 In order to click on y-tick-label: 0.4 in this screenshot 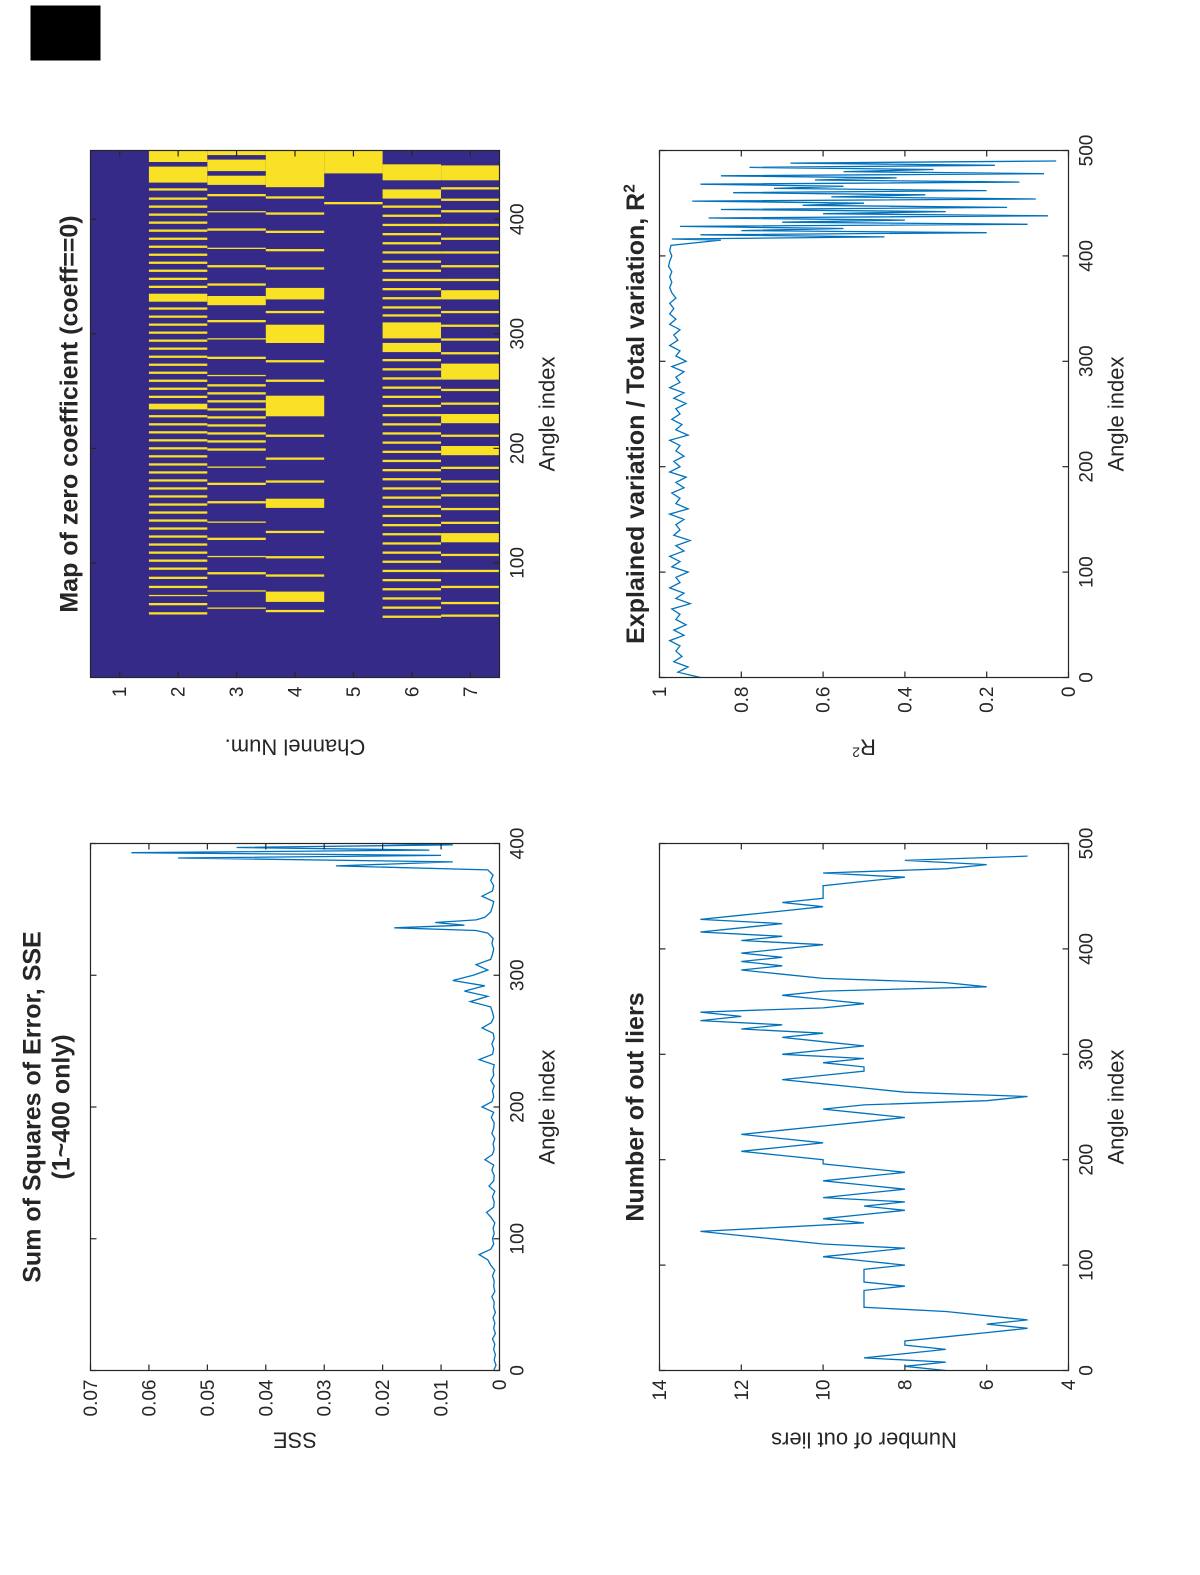, I will do `click(905, 699)`.